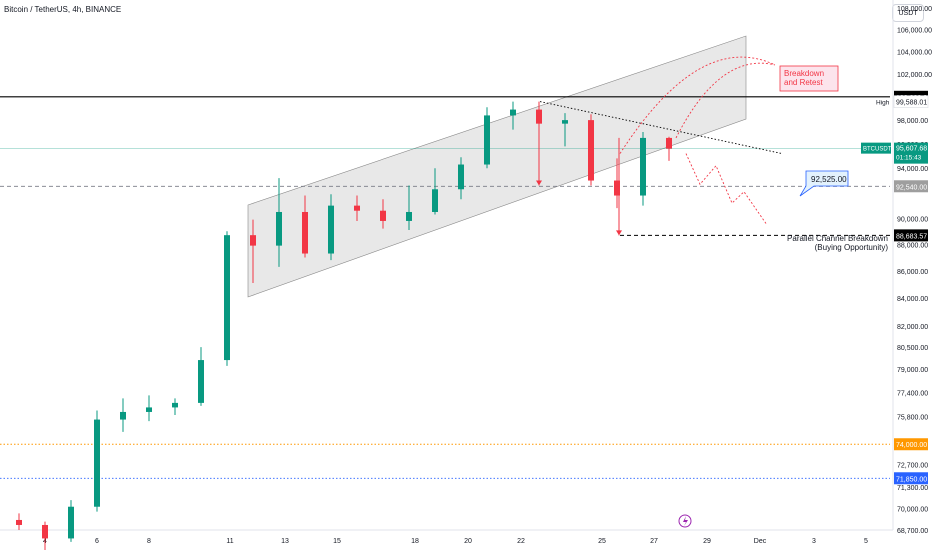 This screenshot has height=550, width=932. Describe the element at coordinates (911, 149) in the screenshot. I see `last-price-value: 95,607.68` at that location.